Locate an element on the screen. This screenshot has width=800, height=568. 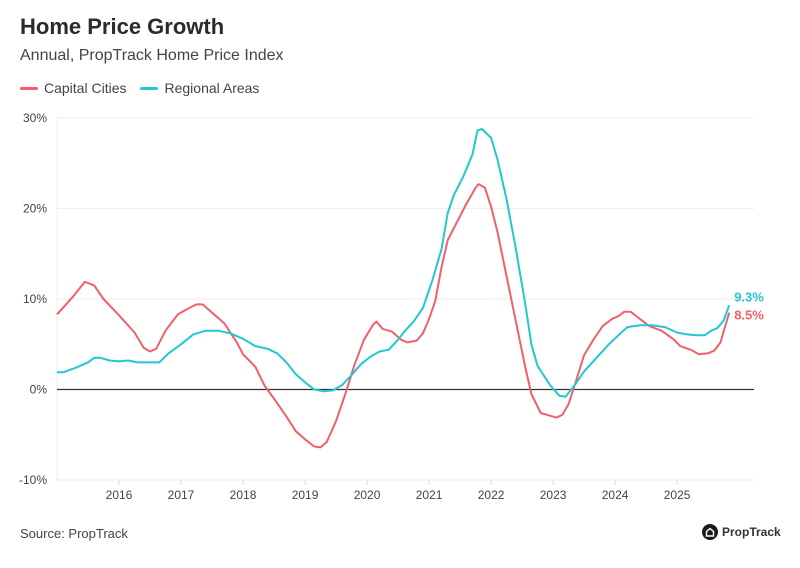
x-tick-label: 2016 is located at coordinates (119, 495).